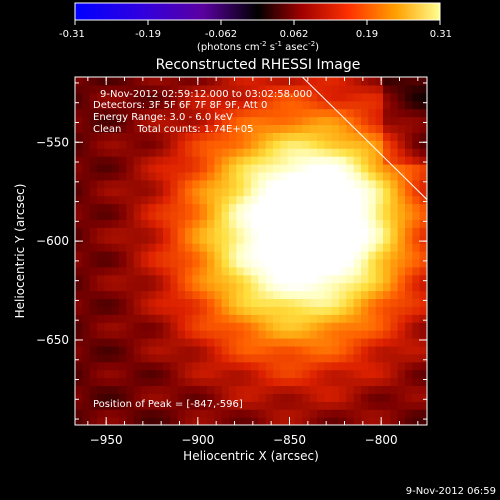 Image resolution: width=500 pixels, height=500 pixels. What do you see at coordinates (441, 34) in the screenshot?
I see `colorbar-tick-label: 0.31` at bounding box center [441, 34].